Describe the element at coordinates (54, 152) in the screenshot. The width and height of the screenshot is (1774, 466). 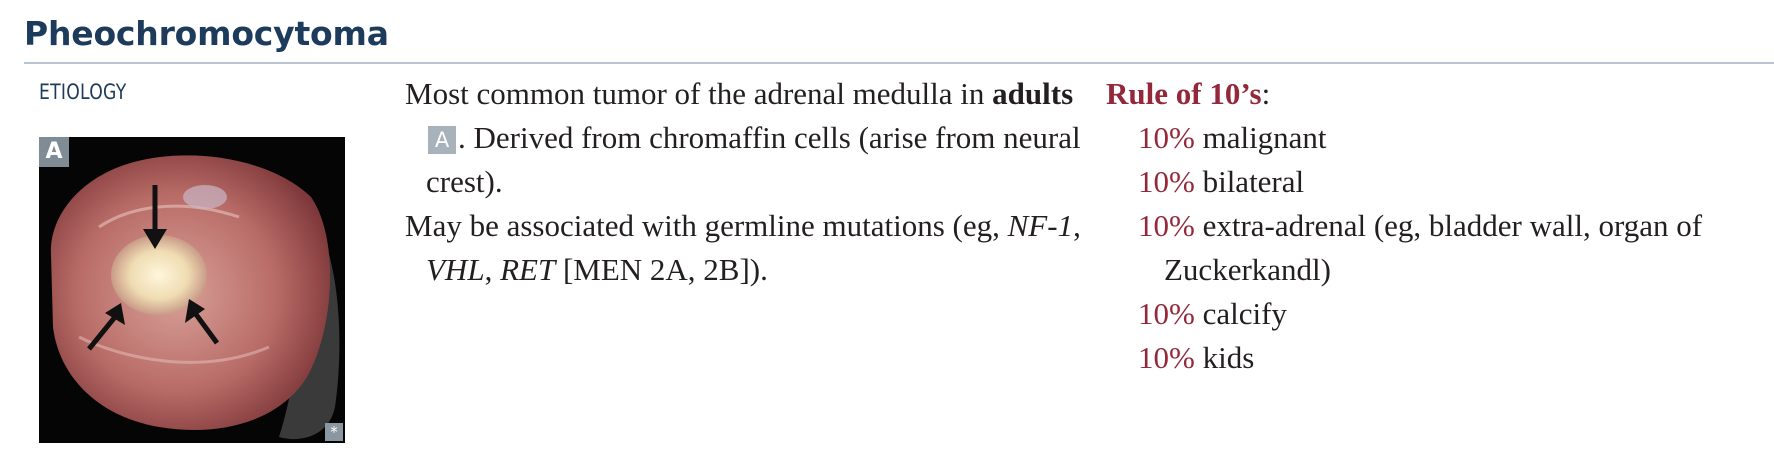
I see `figure-label-badge: A` at that location.